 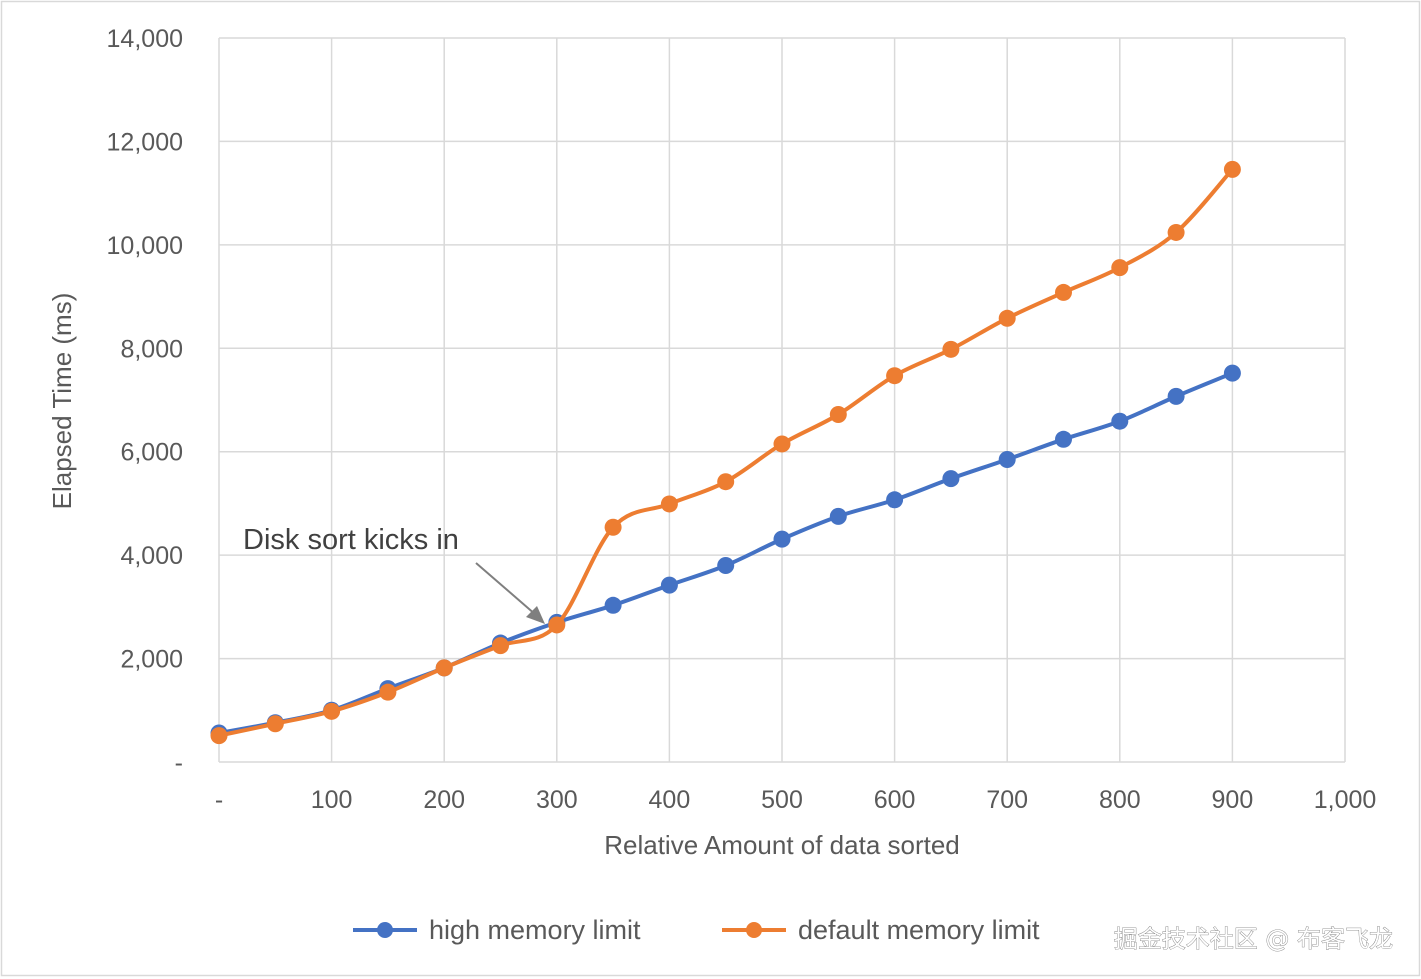 What do you see at coordinates (696, 930) in the screenshot?
I see `legend: high memory limit default memory limit` at bounding box center [696, 930].